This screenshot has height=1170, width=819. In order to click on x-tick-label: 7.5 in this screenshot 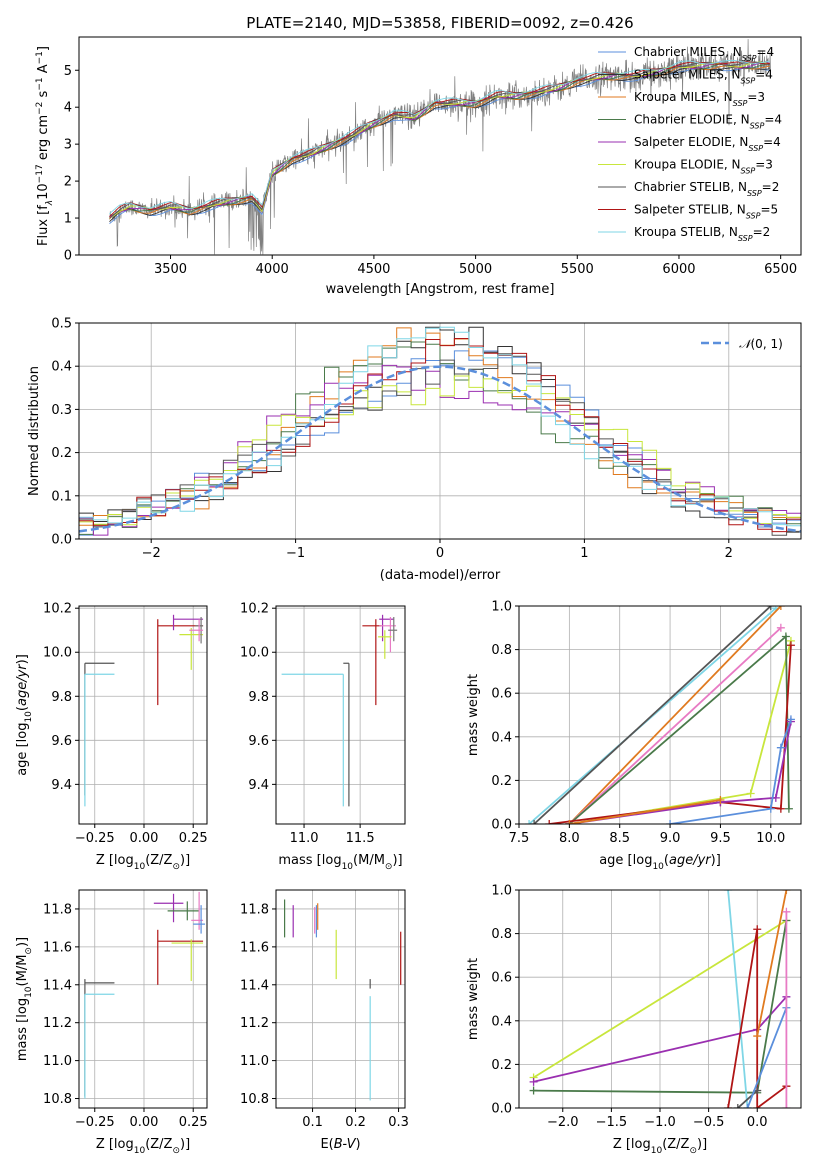, I will do `click(519, 838)`.